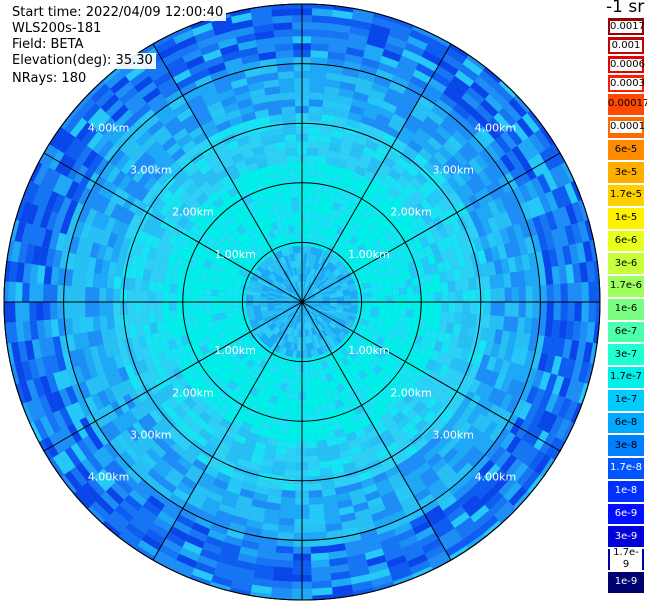 Image resolution: width=647 pixels, height=607 pixels. I want to click on colorbar-tick-label: 1e-7, so click(626, 400).